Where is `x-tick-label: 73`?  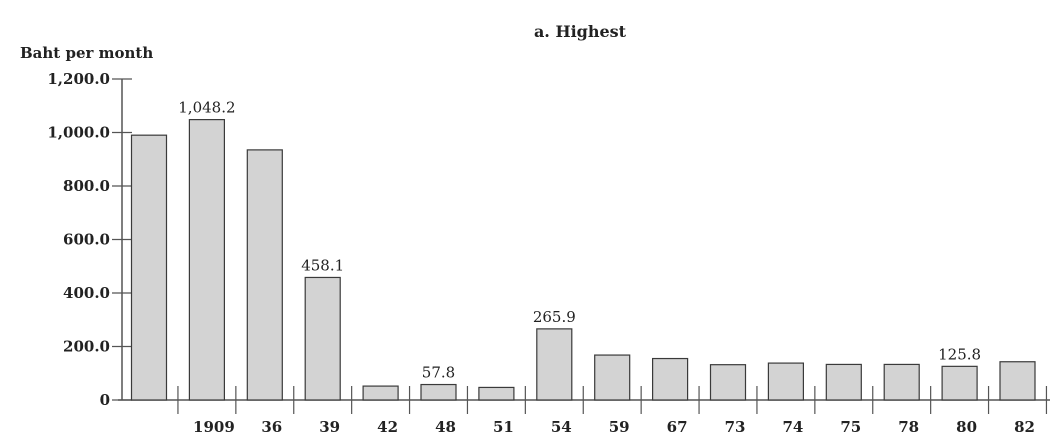 x-tick-label: 73 is located at coordinates (735, 427).